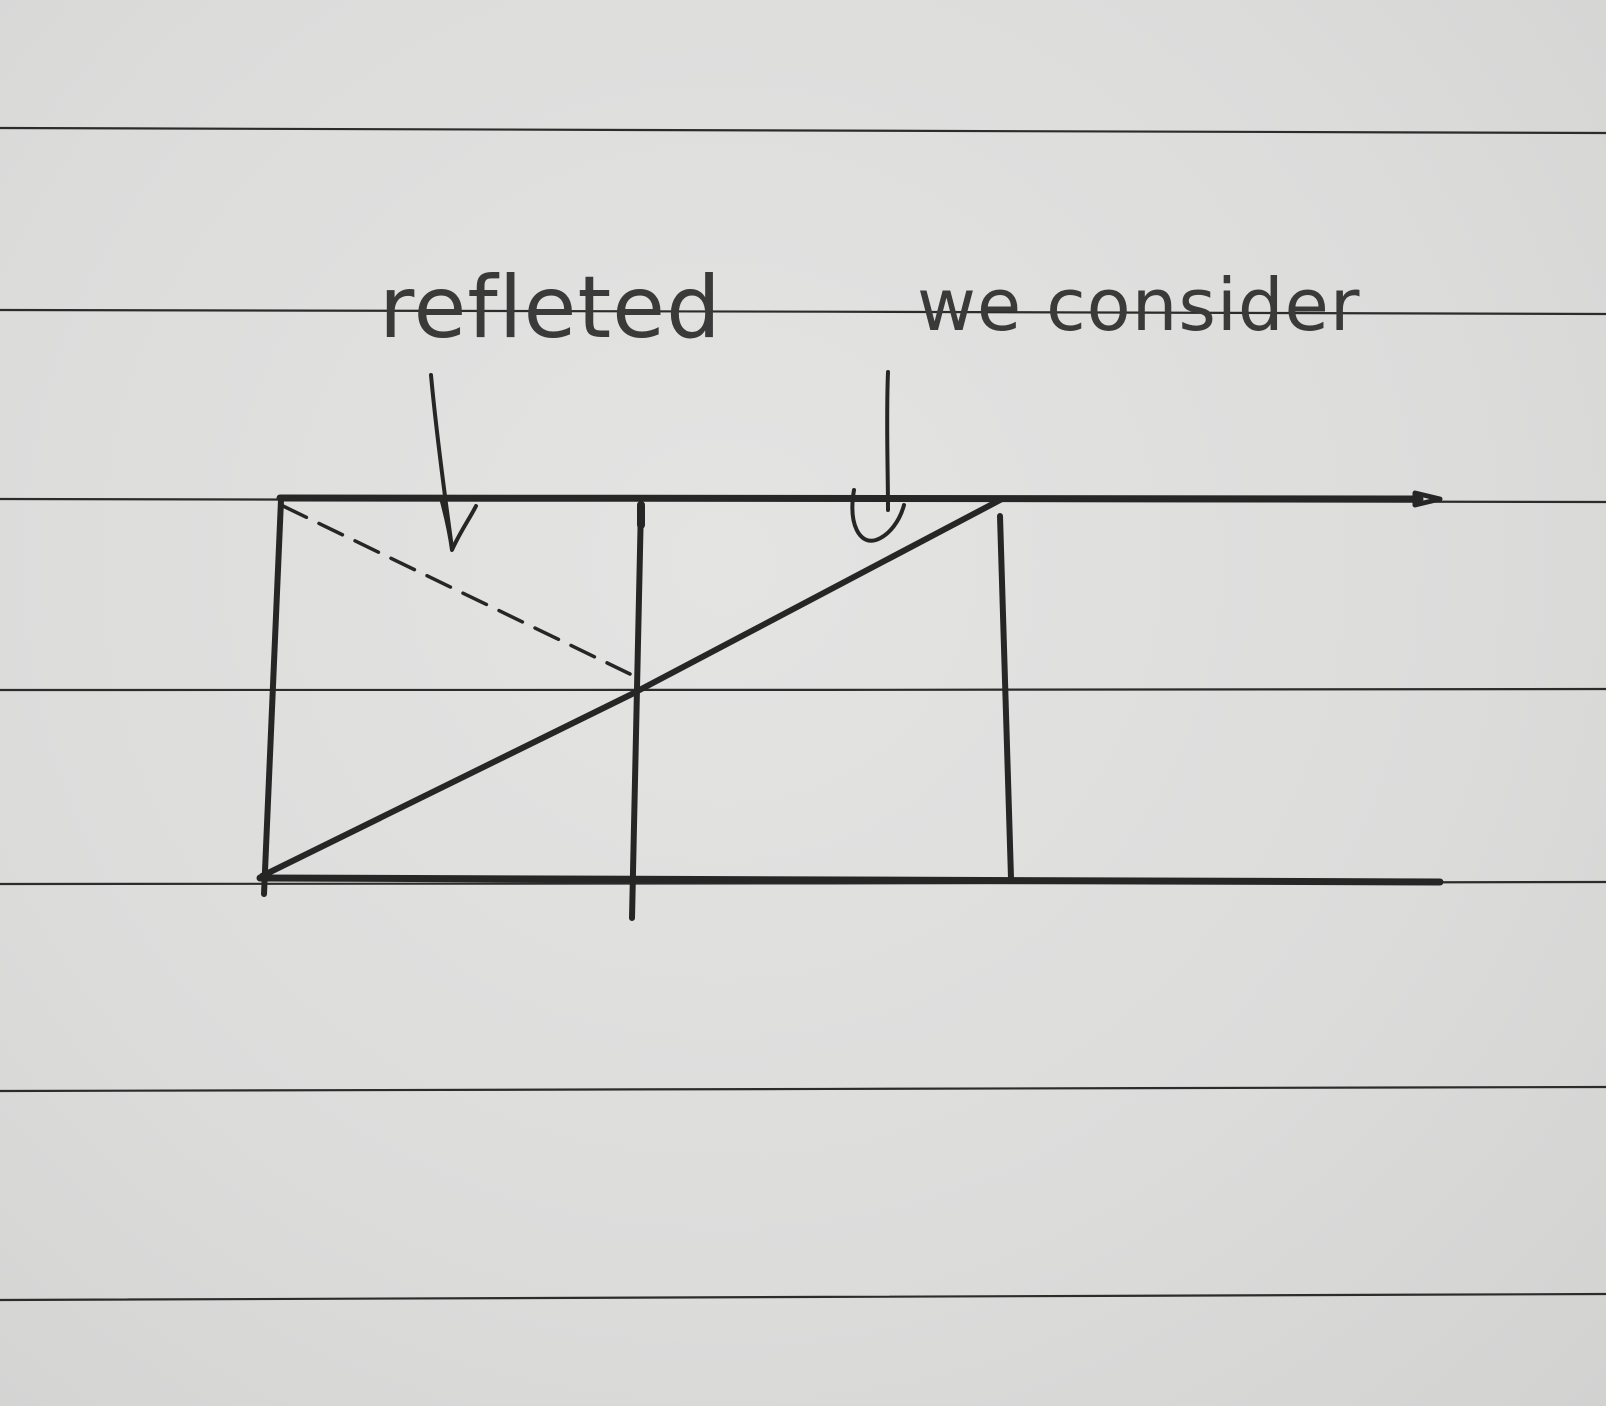  I want to click on annotation-arrows, so click(667, 461).